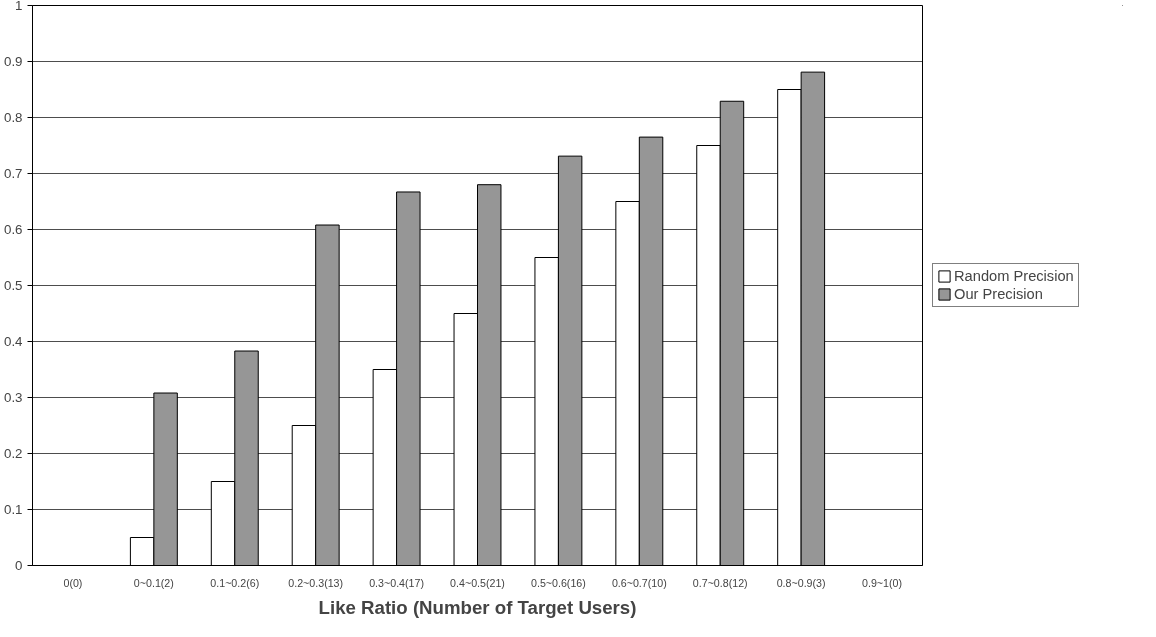 The image size is (1156, 637). What do you see at coordinates (235, 582) in the screenshot?
I see `x-tick-label: 0.1~0.2(6)` at bounding box center [235, 582].